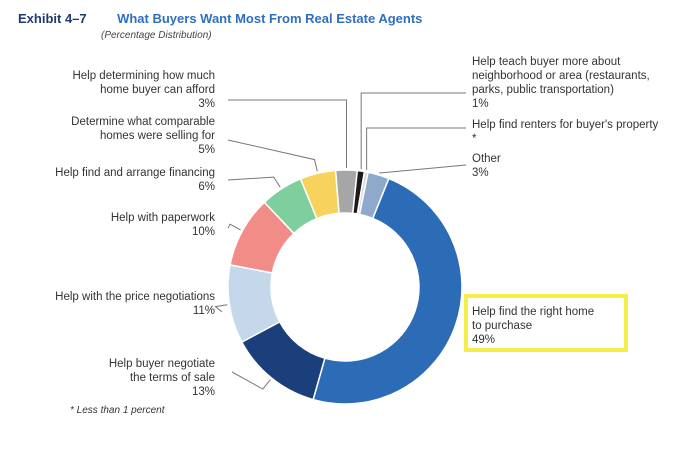 The width and height of the screenshot is (700, 460). I want to click on slice-label-help-find-and-arrange-financing: Help find and arrange financing 6%, so click(135, 180).